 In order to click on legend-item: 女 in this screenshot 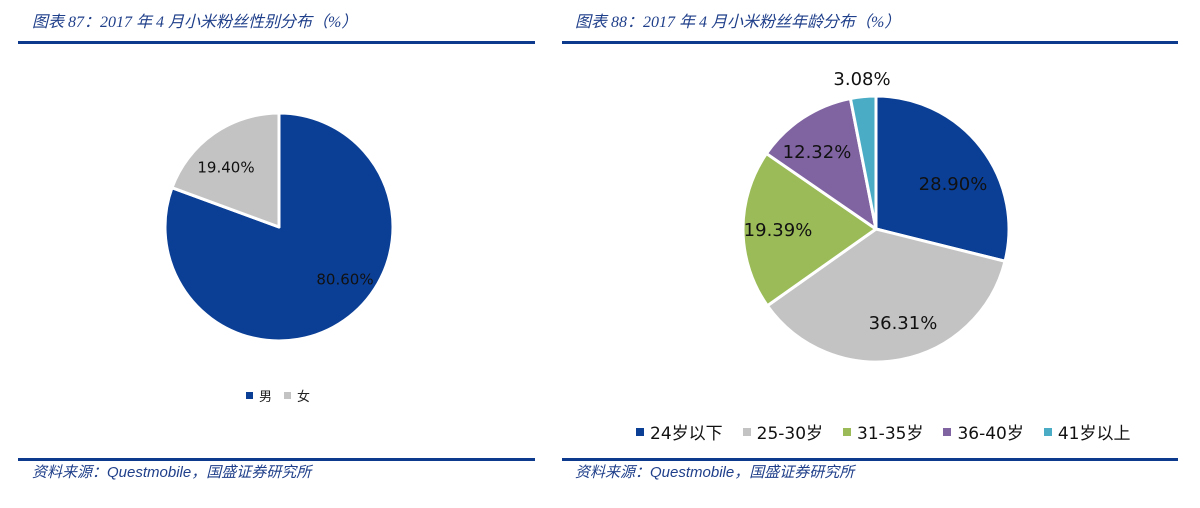, I will do `click(297, 395)`.